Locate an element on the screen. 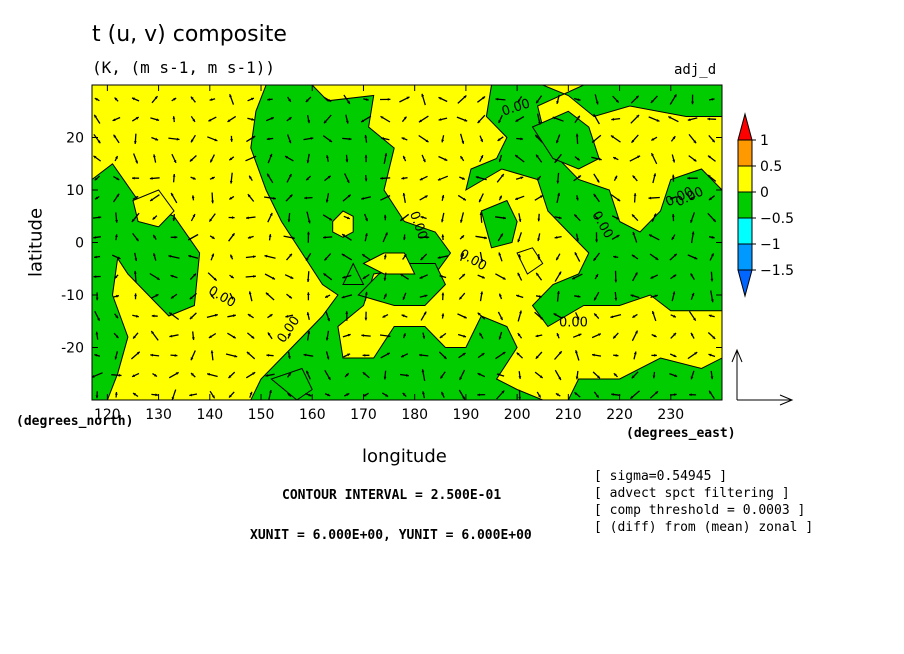 This screenshot has width=904, height=654. x-tick-label: 230 is located at coordinates (670, 415).